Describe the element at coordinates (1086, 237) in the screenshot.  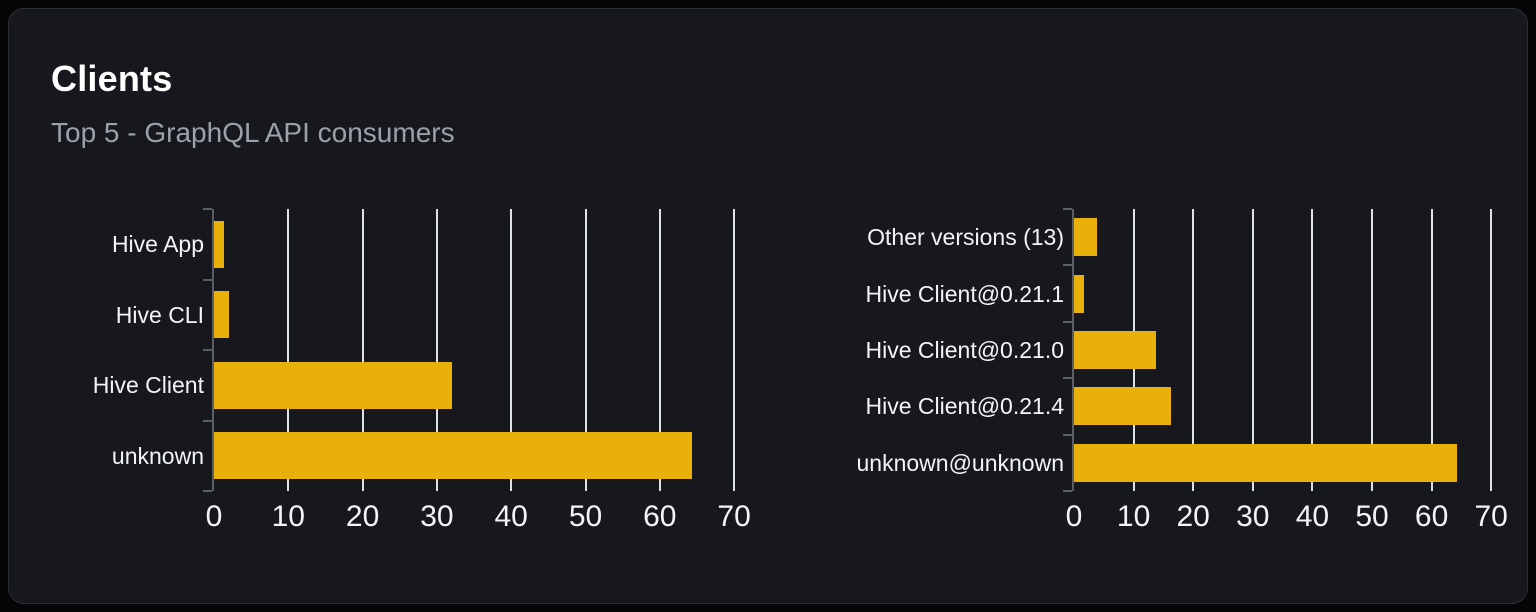
I see `bar-other-versions-13-` at that location.